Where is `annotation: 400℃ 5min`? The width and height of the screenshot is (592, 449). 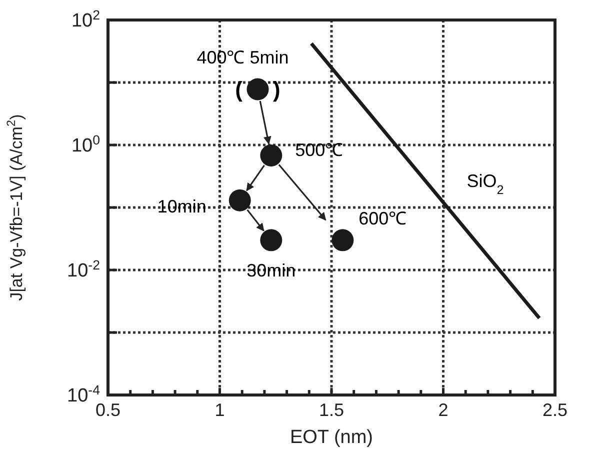
annotation: 400℃ 5min is located at coordinates (242, 58).